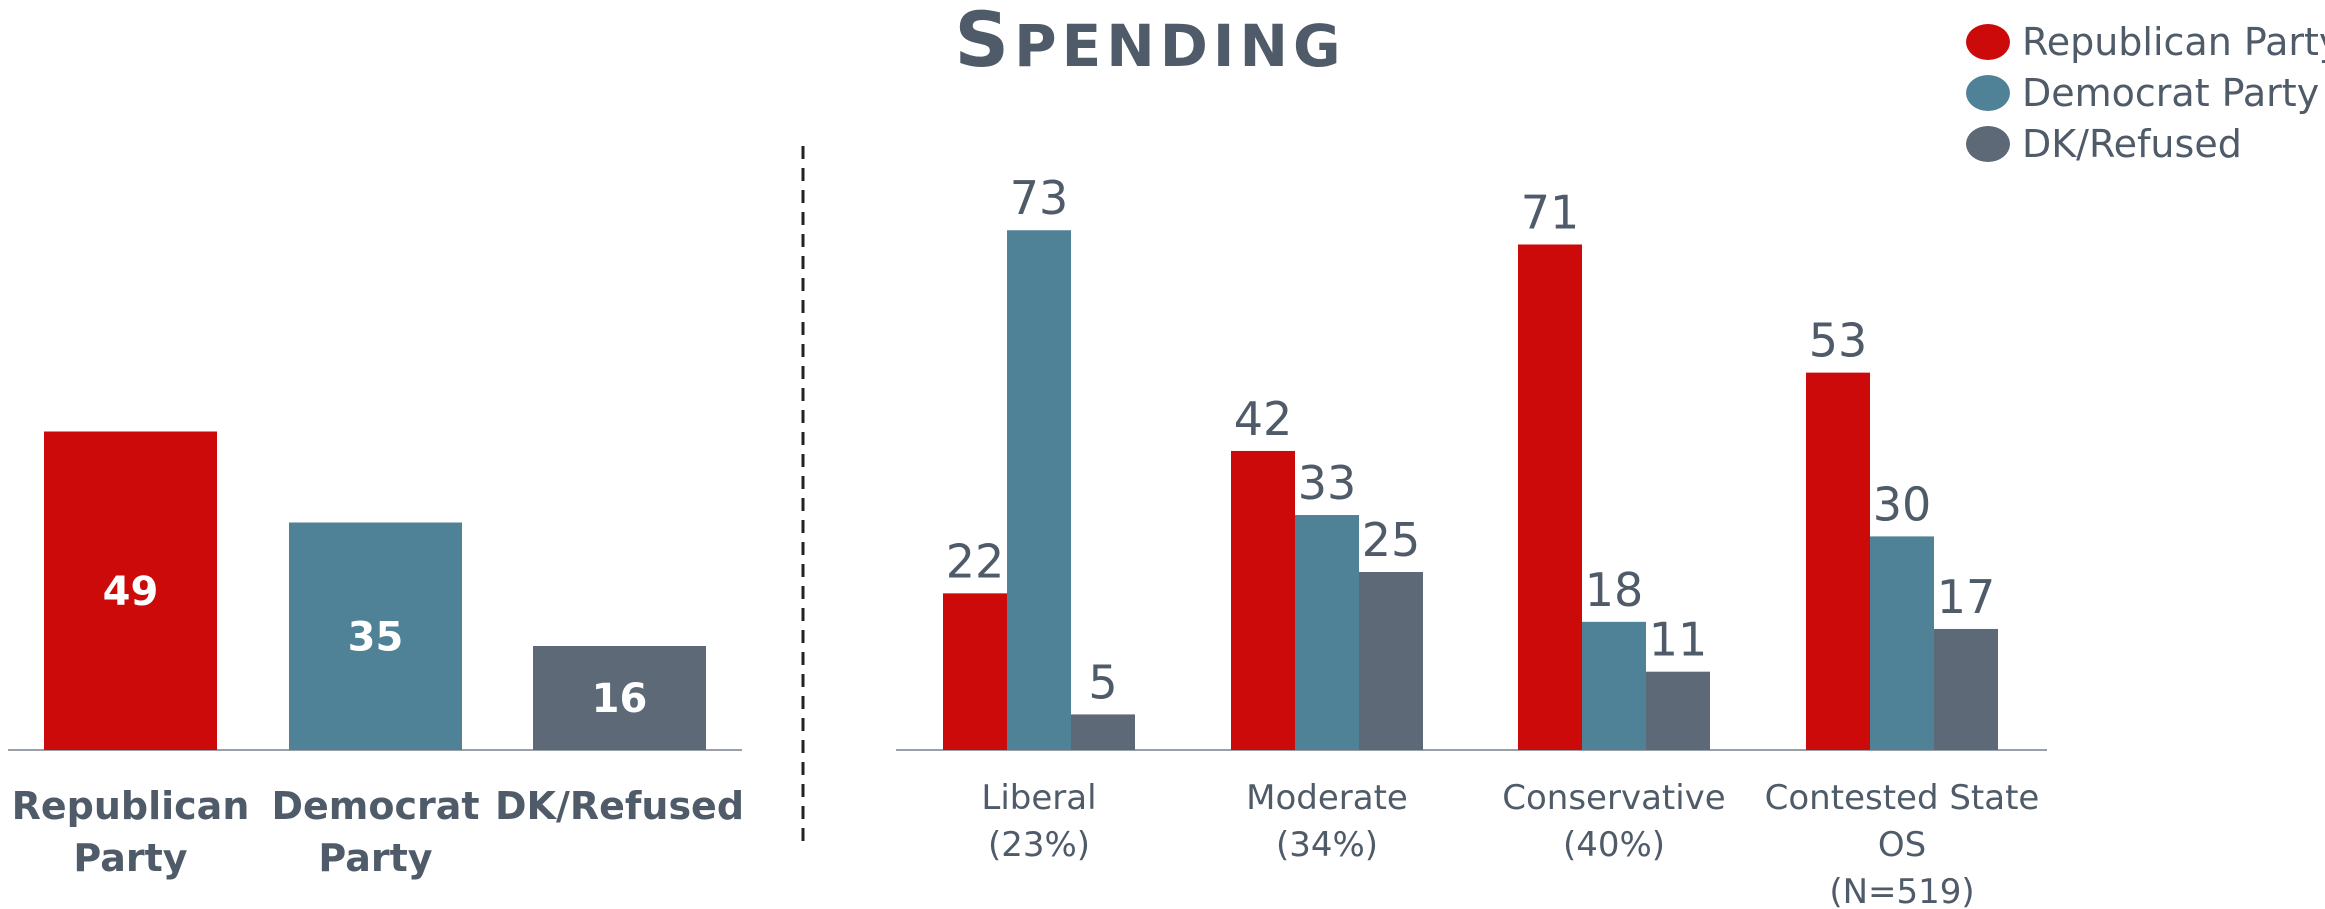 The height and width of the screenshot is (909, 2325). What do you see at coordinates (1391, 661) in the screenshot?
I see `bar-moderate-34-dk-refused` at bounding box center [1391, 661].